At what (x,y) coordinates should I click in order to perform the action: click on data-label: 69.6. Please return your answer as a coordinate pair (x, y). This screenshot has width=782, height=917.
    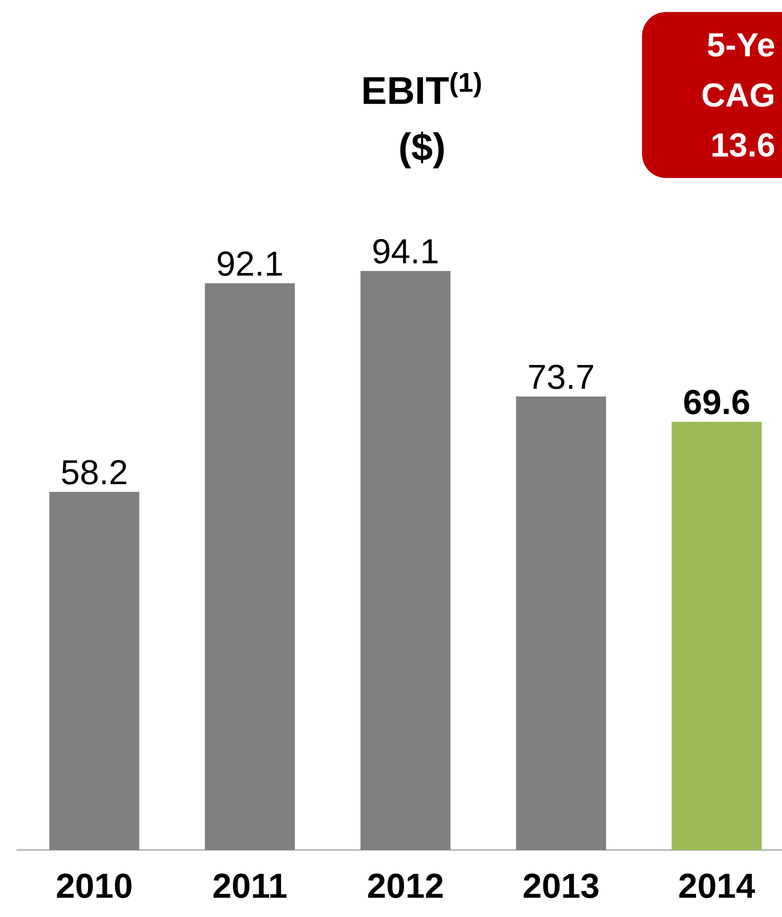
    Looking at the image, I should click on (717, 402).